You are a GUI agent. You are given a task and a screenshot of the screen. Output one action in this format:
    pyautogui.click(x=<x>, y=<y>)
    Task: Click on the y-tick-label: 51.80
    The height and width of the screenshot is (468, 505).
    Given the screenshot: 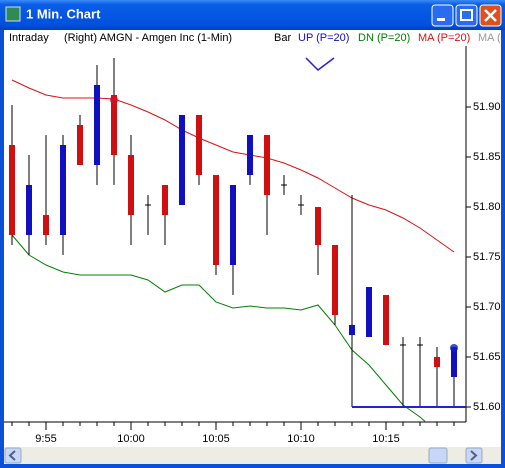 What is the action you would take?
    pyautogui.click(x=487, y=207)
    